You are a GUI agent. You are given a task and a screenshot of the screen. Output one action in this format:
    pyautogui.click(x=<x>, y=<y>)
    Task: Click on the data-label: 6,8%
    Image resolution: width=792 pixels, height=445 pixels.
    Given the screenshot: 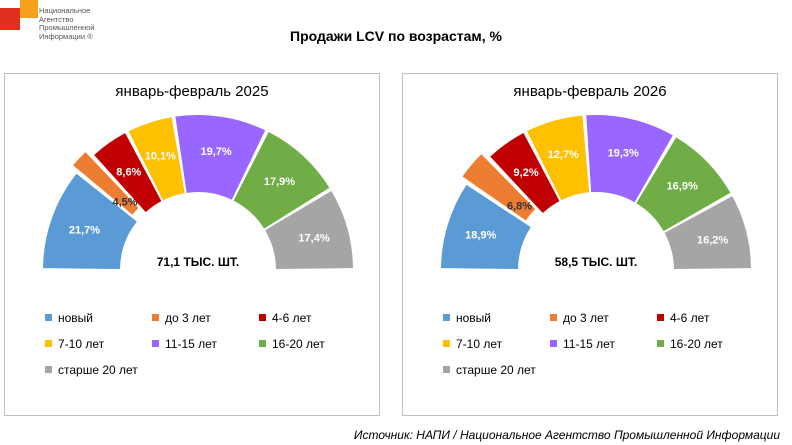 What is the action you would take?
    pyautogui.click(x=519, y=207)
    